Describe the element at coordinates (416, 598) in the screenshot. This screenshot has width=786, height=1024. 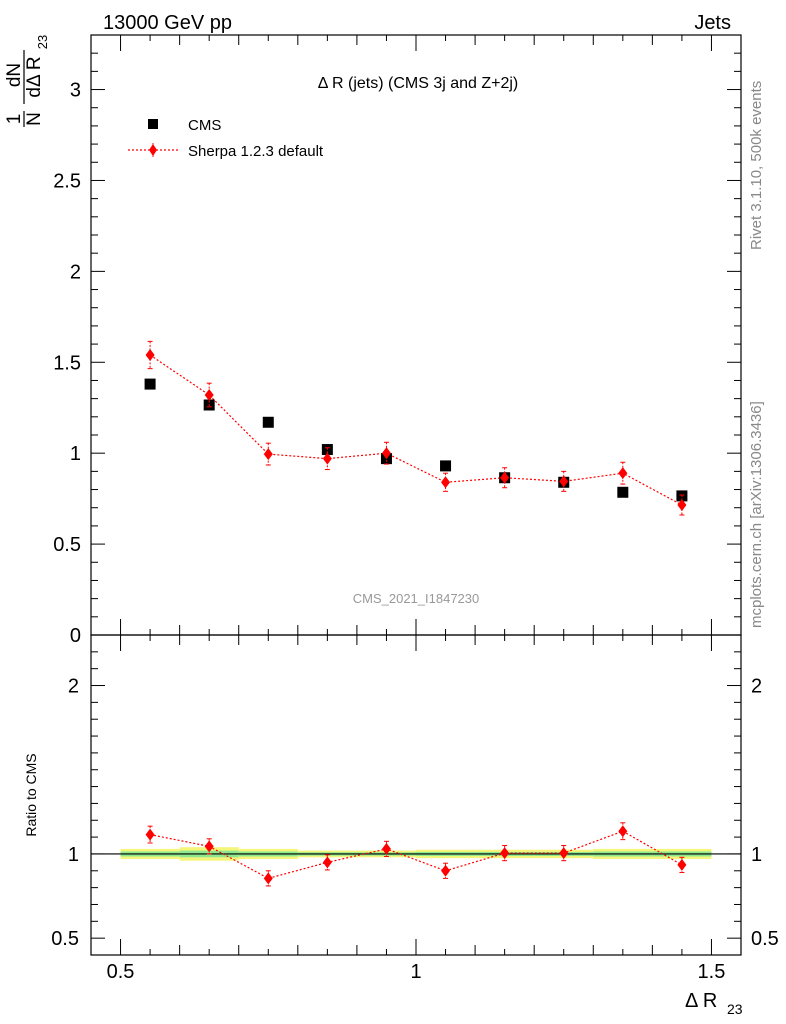
I see `analysis-id: CMS_2021_I1847230` at that location.